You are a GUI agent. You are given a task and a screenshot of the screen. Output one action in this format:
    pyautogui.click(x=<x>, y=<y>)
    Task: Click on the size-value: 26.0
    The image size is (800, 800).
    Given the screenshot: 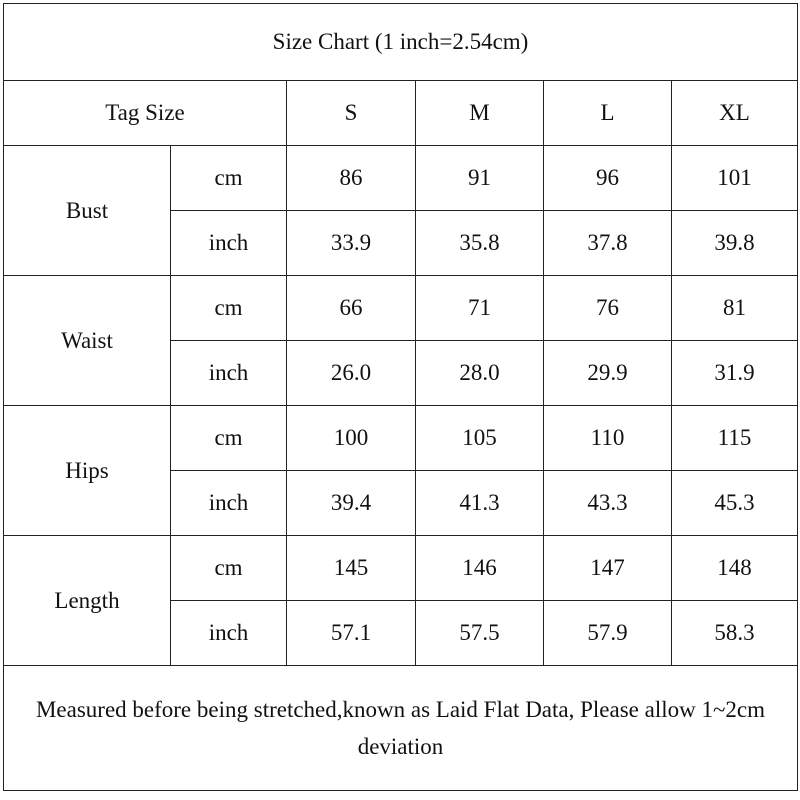 What is the action you would take?
    pyautogui.click(x=351, y=373)
    